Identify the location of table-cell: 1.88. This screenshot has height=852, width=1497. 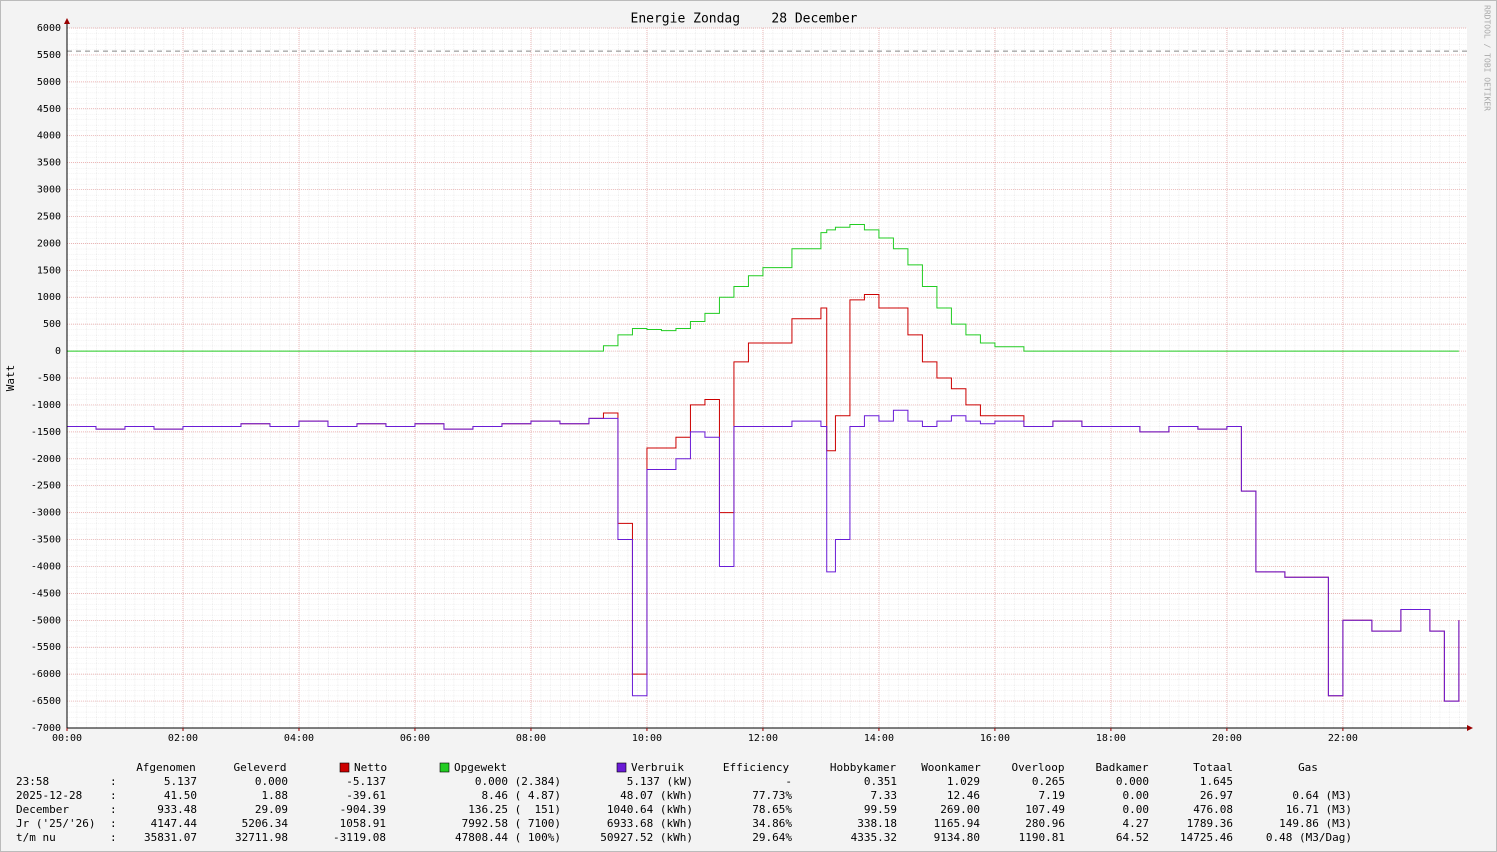
(275, 795).